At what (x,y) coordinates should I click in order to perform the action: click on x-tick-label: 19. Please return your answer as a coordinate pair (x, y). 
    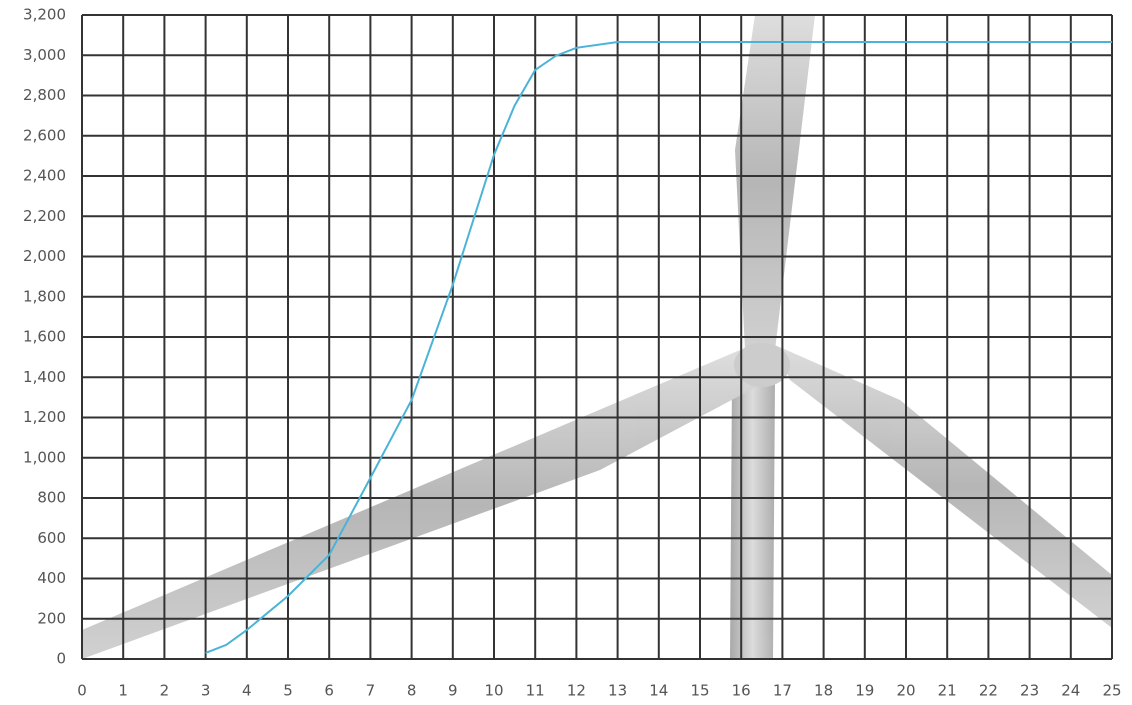
    Looking at the image, I should click on (864, 691).